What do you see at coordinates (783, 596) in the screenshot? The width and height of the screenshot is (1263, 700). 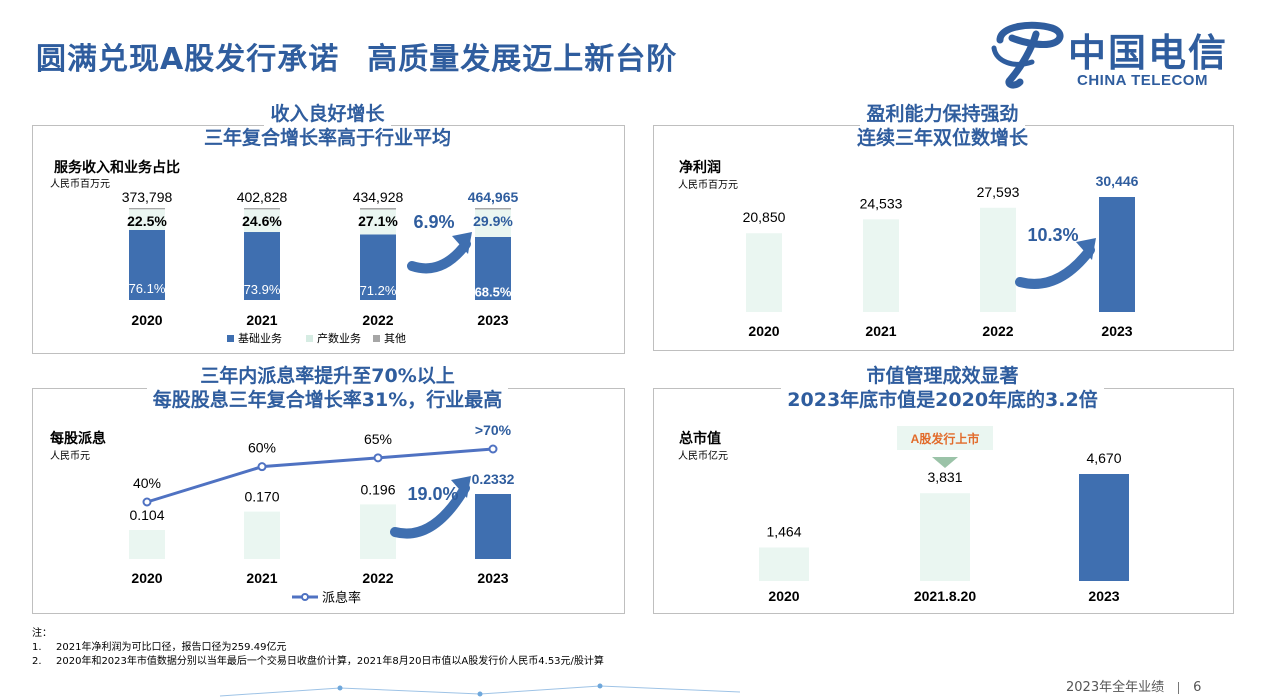 I see `market-cap-year-2020: 2020` at bounding box center [783, 596].